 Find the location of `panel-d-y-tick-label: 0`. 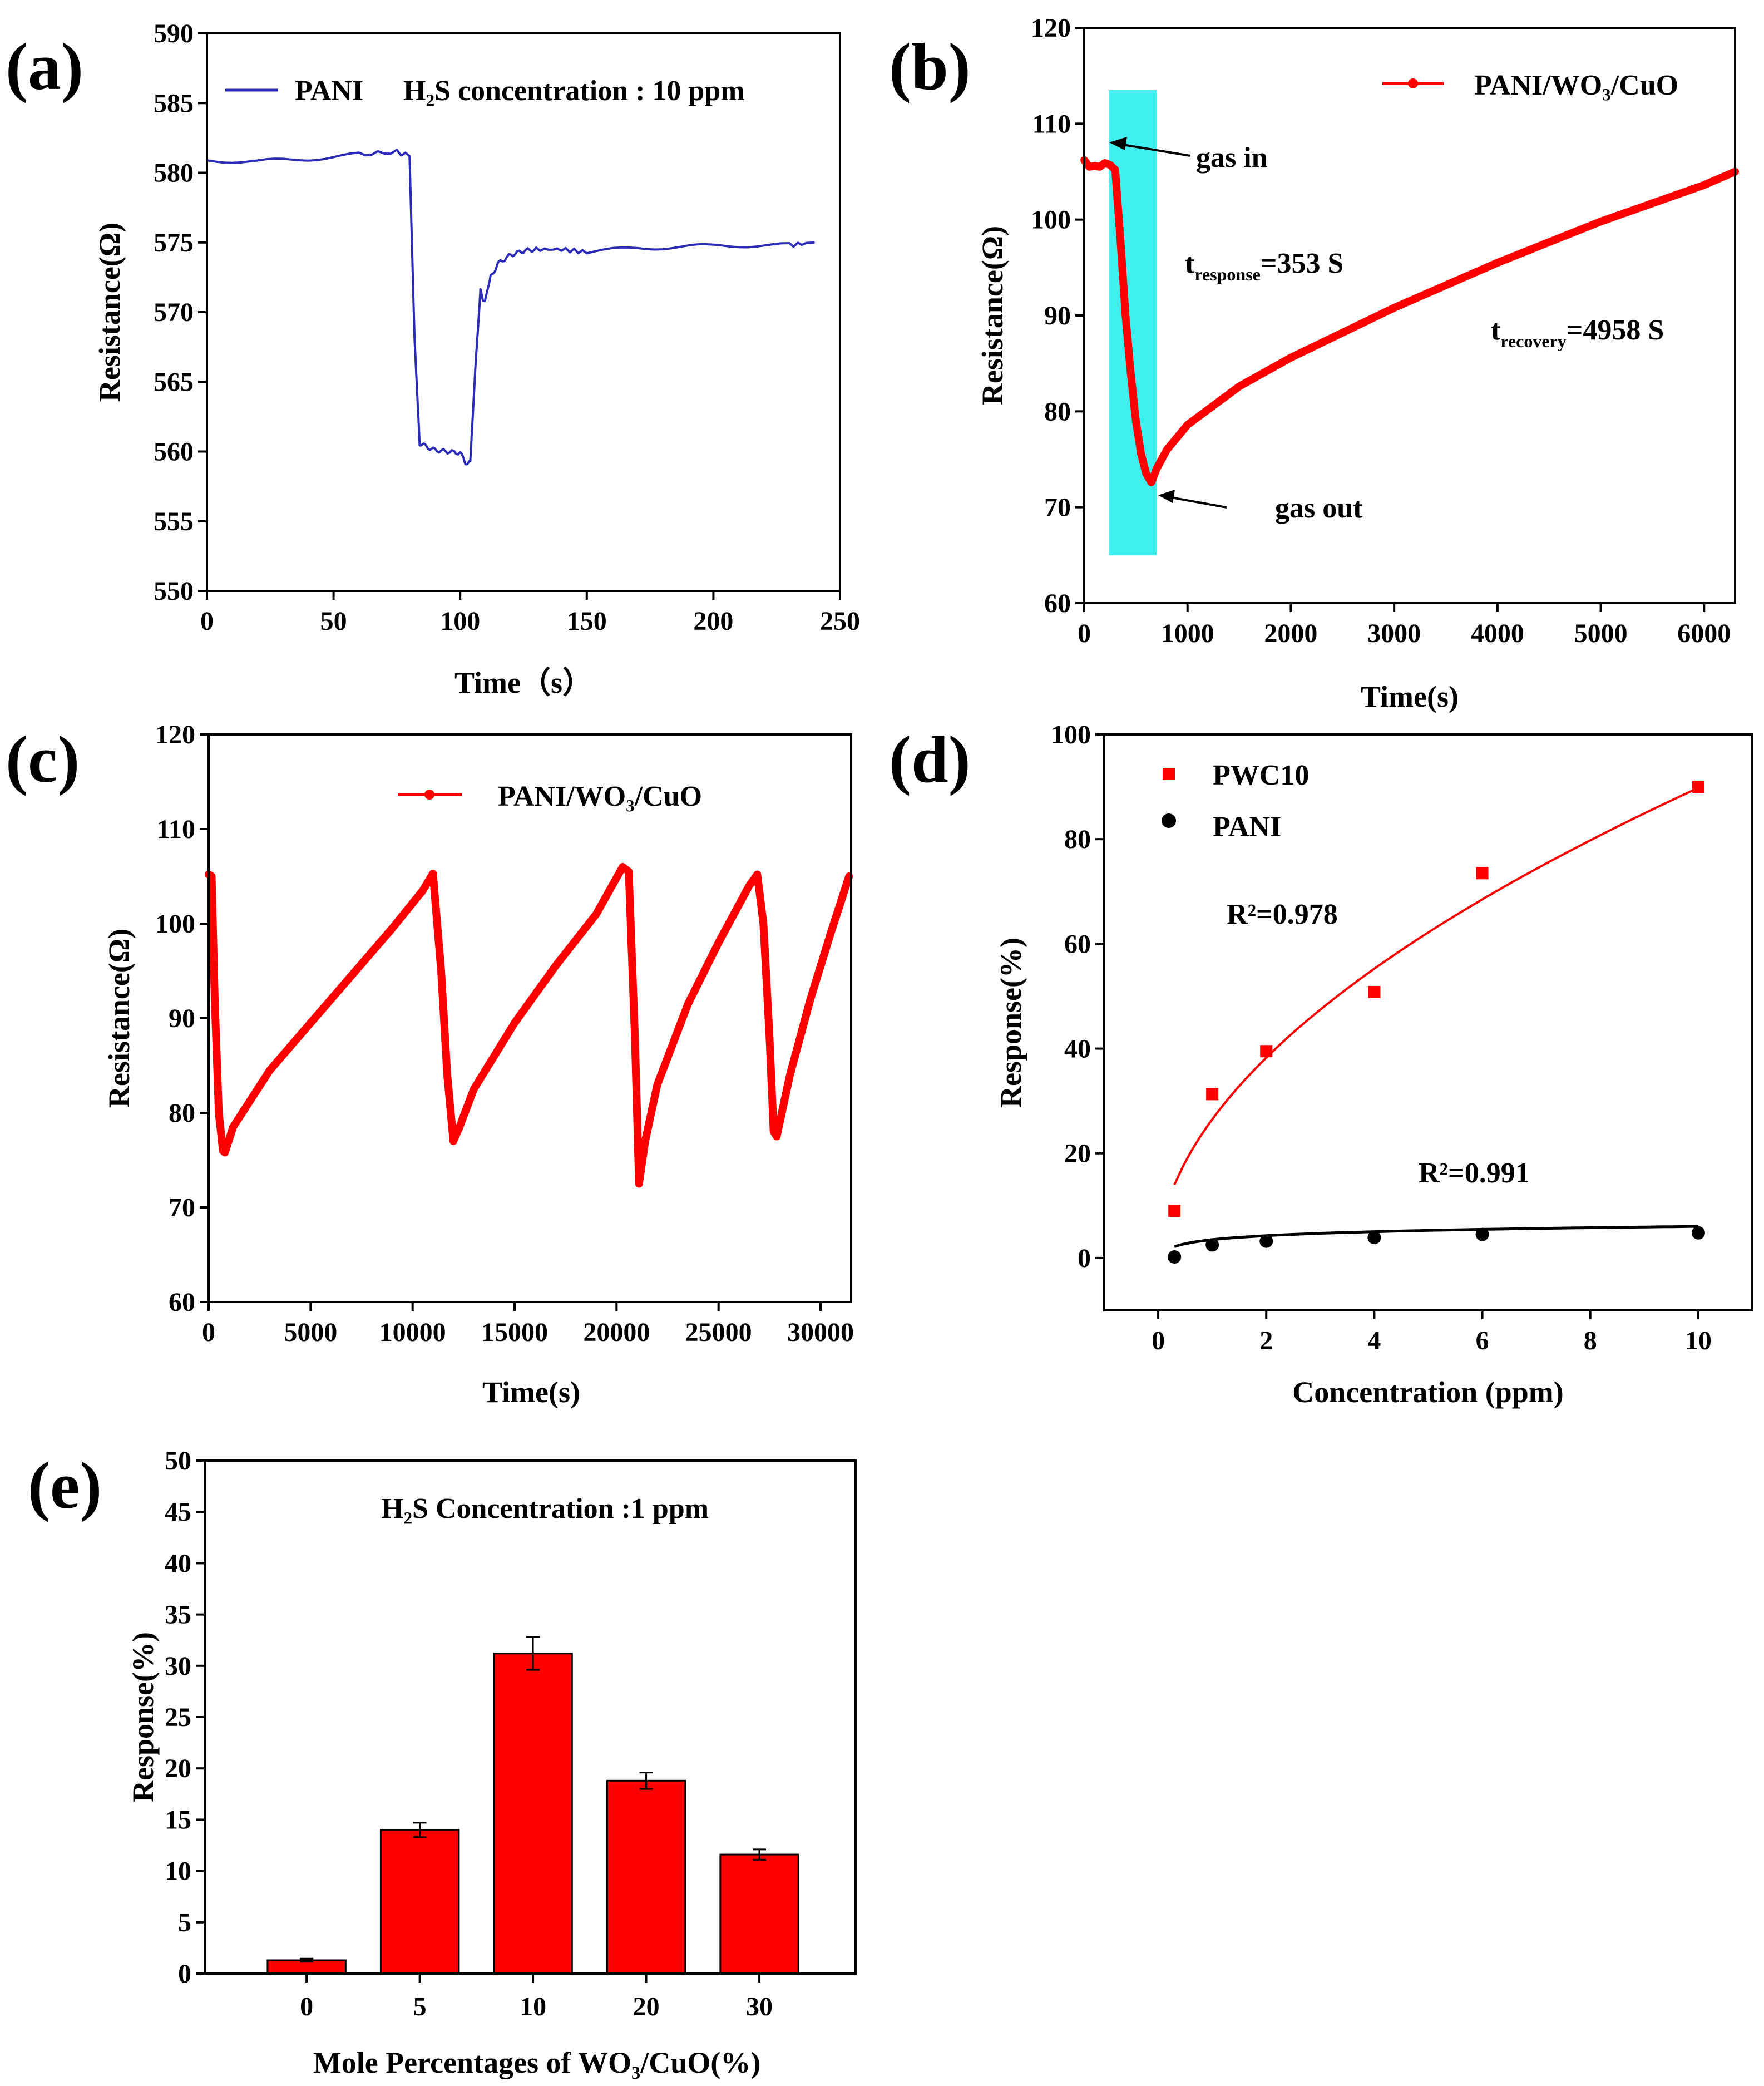

panel-d-y-tick-label: 0 is located at coordinates (1084, 1259).